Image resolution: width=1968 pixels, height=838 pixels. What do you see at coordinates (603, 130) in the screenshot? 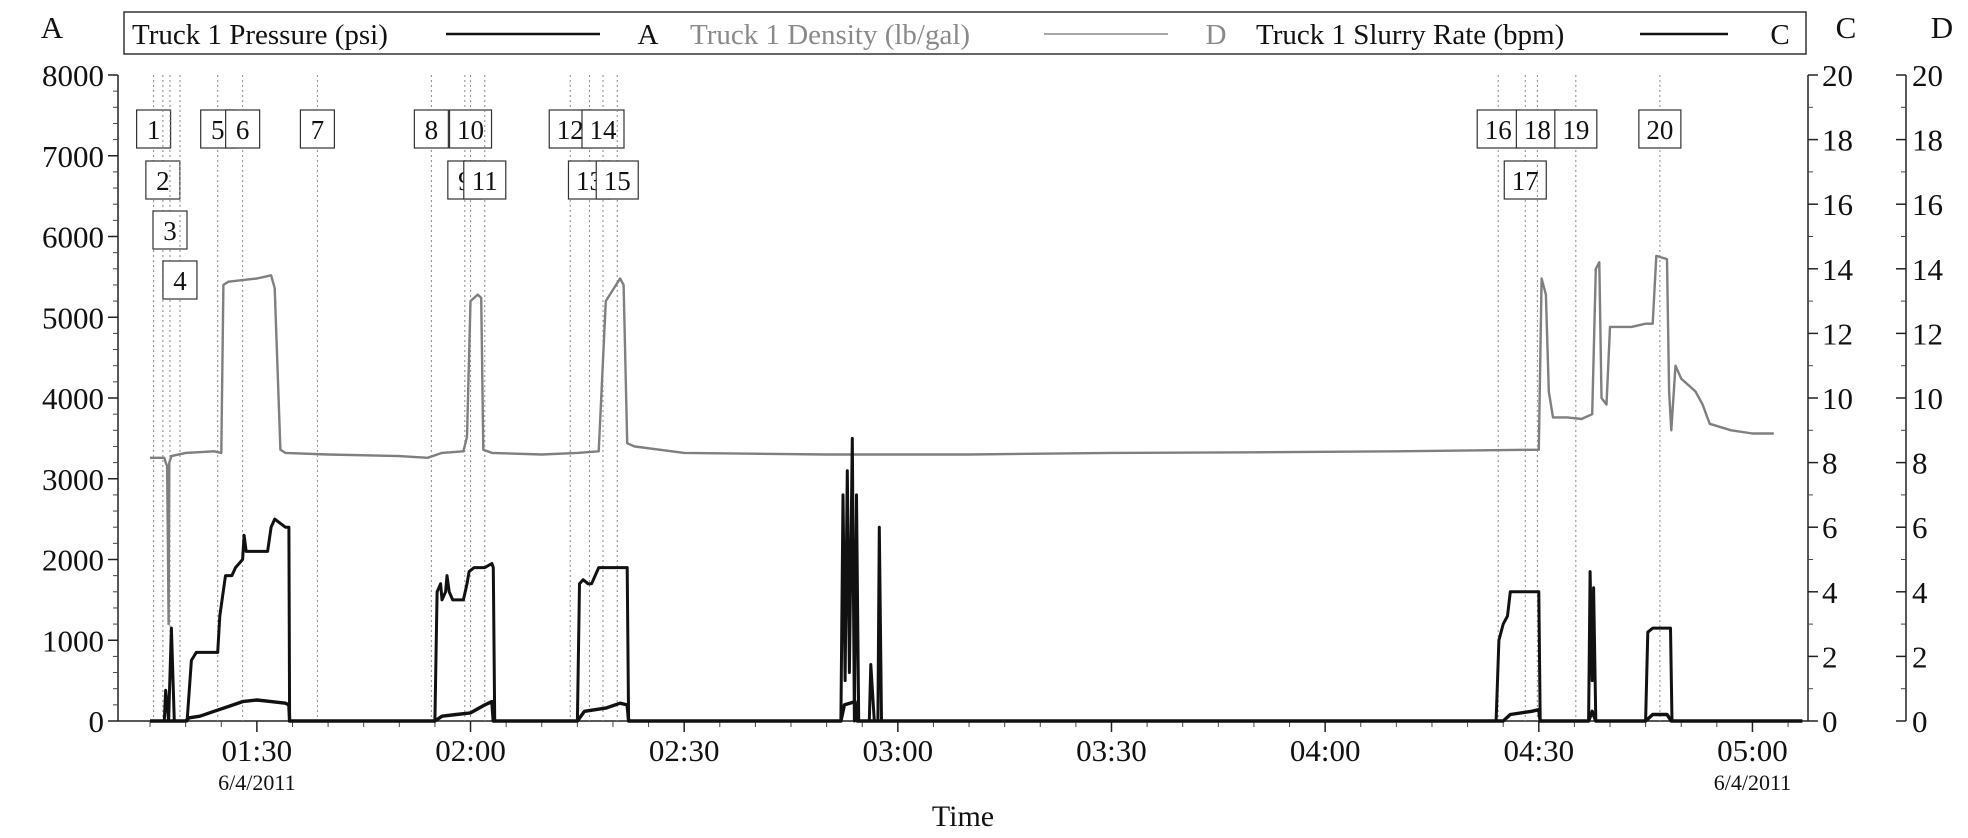
I see `event-marker-label: 14` at bounding box center [603, 130].